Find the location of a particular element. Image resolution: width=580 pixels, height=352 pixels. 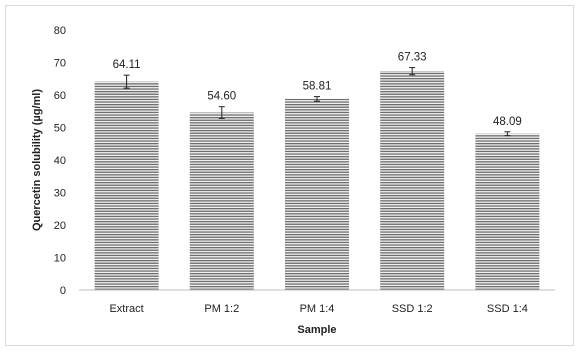

data-label: 58.81 is located at coordinates (317, 87).